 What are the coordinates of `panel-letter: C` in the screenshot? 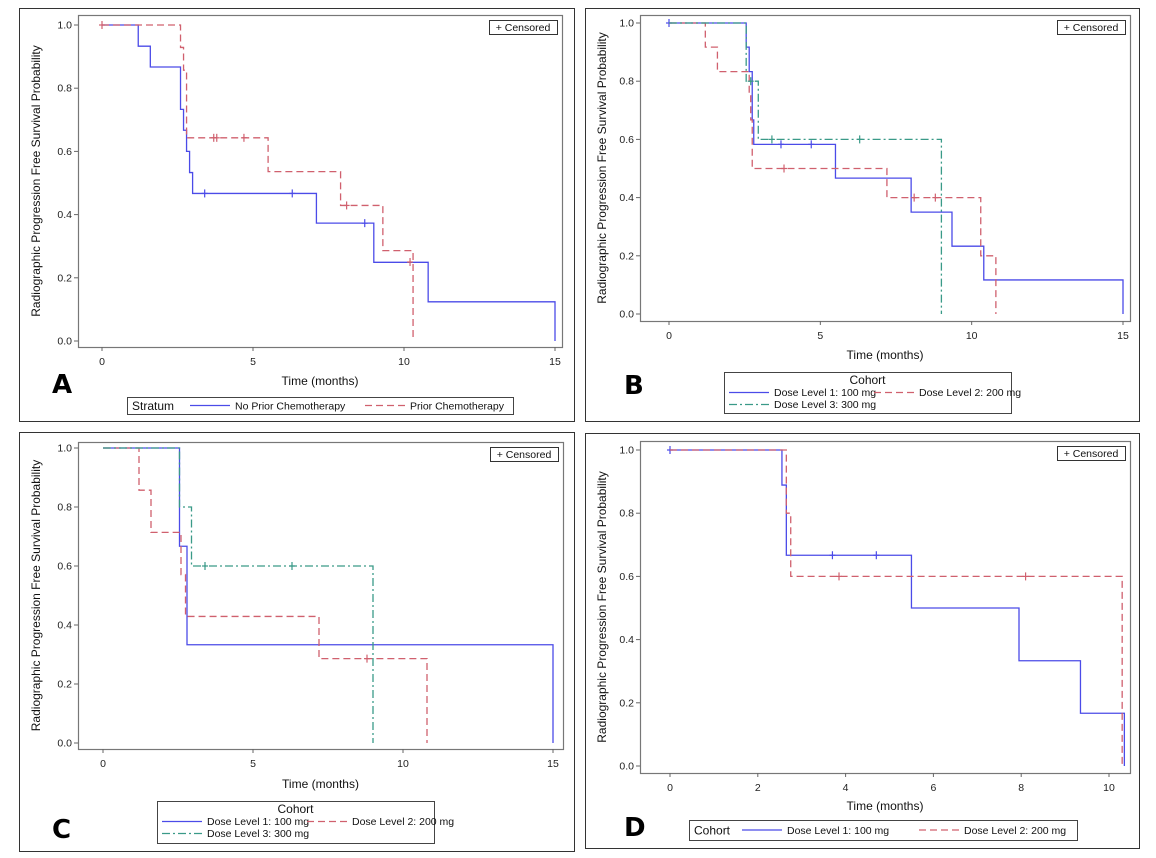 It's located at (61, 830).